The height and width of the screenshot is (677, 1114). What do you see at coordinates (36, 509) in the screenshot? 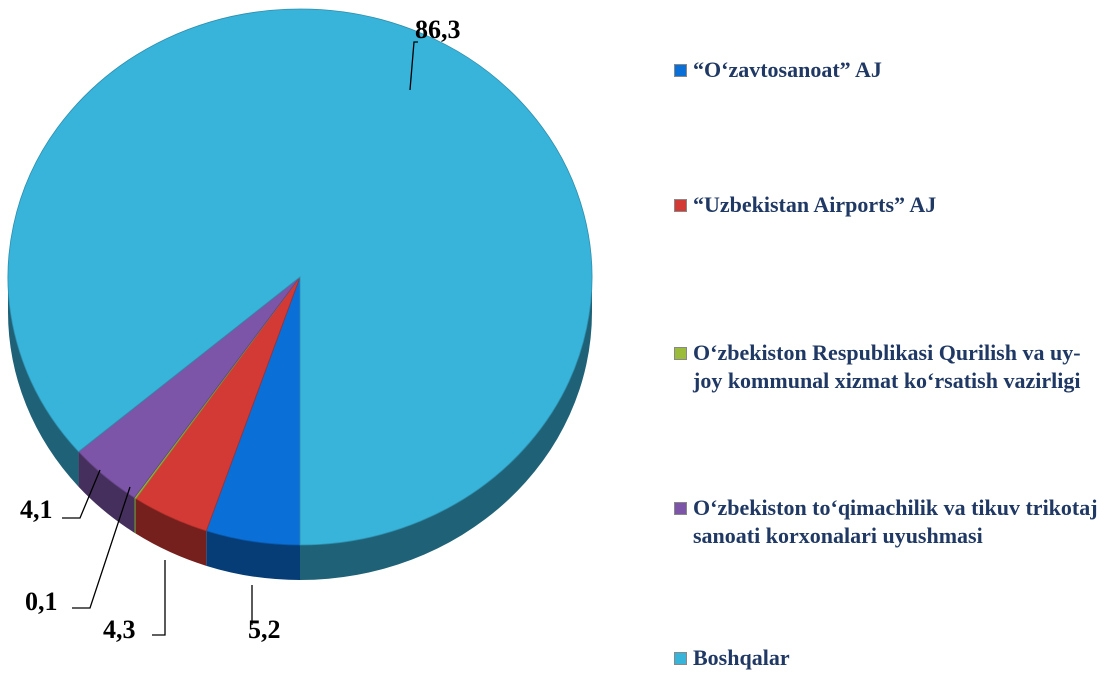
I see `data-label: 4,1` at bounding box center [36, 509].